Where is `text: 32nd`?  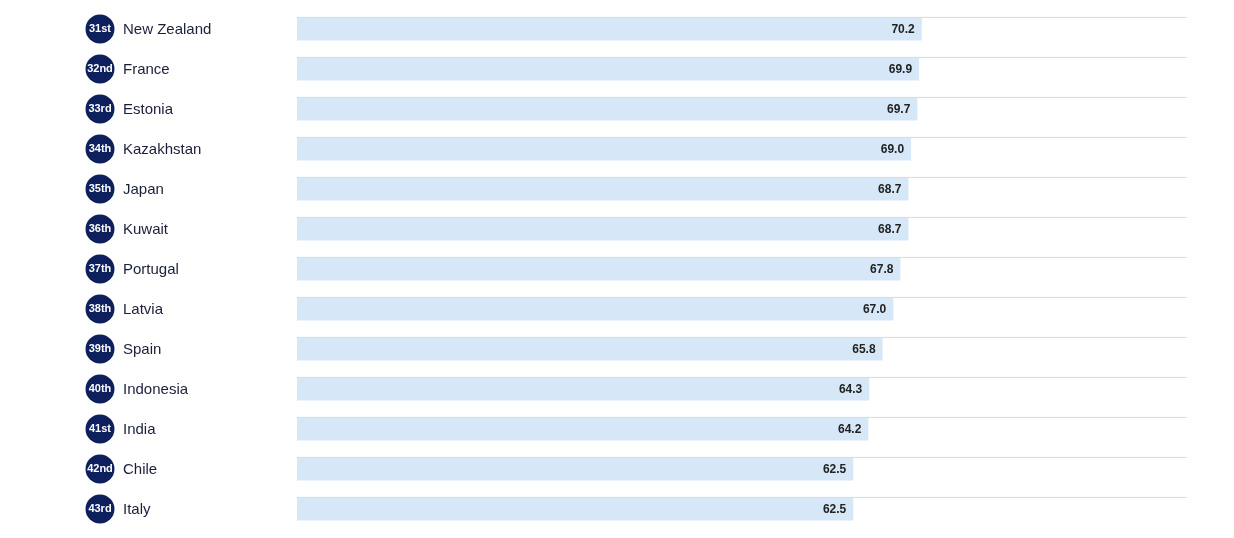 text: 32nd is located at coordinates (100, 68).